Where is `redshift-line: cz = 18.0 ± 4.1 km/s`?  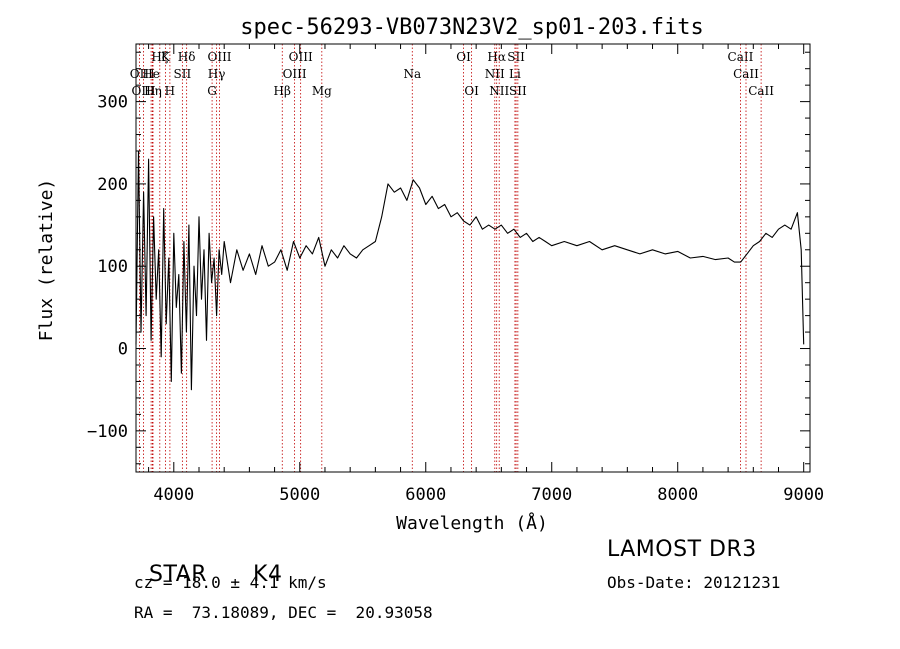 redshift-line: cz = 18.0 ± 4.1 km/s is located at coordinates (230, 582).